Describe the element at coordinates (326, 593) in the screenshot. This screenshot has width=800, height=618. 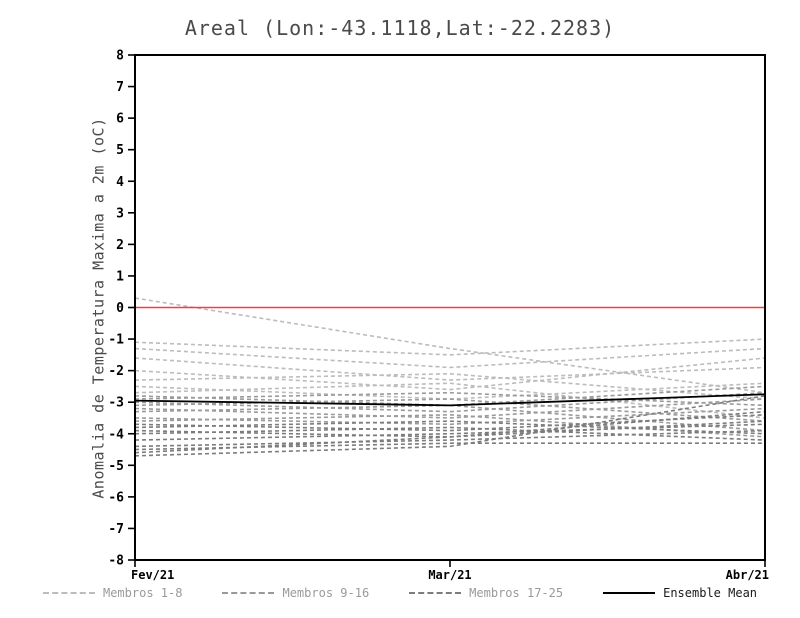
I see `legend-label: Membros 9-16` at that location.